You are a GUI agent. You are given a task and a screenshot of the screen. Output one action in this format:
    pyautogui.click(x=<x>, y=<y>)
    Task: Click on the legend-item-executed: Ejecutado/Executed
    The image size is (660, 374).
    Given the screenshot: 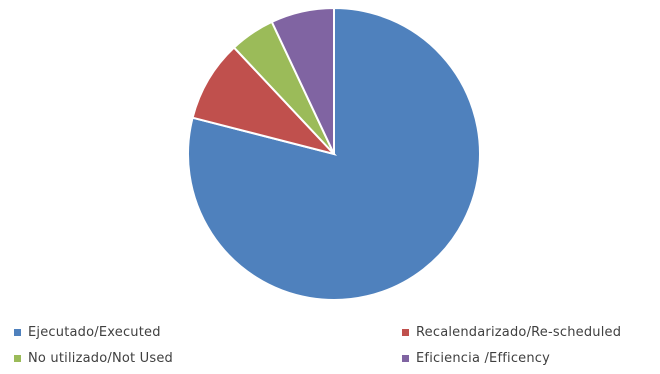 What is the action you would take?
    pyautogui.click(x=87, y=332)
    